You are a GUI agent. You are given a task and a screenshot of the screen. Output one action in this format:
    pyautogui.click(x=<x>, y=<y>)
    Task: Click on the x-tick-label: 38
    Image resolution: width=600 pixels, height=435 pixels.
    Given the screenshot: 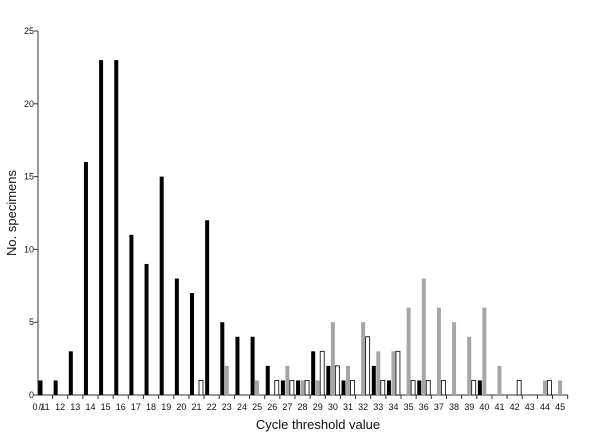 What is the action you would take?
    pyautogui.click(x=454, y=407)
    